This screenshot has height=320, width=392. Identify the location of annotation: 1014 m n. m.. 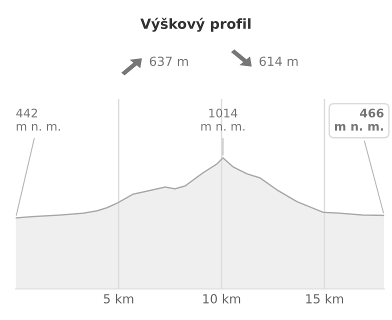
(222, 119).